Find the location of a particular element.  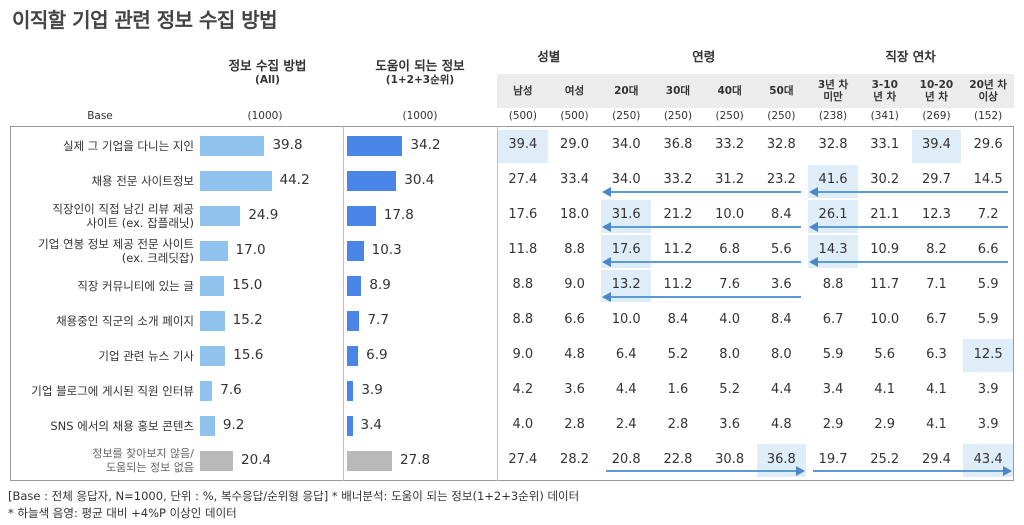

row-label-line: 사이트 (ex. 잡플래닛) is located at coordinates (140, 223).